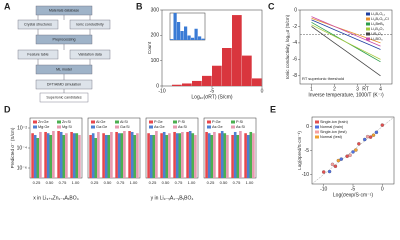 This screenshot has width=400, height=240. What do you see at coordinates (307, 127) in the screenshot?
I see `y-tick-label: 0` at bounding box center [307, 127].